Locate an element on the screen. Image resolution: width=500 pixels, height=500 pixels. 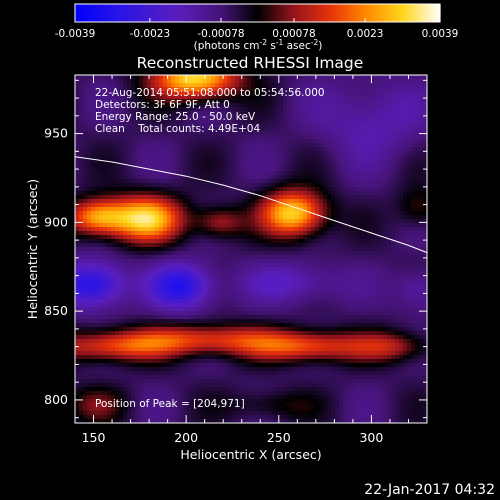
colorbar-cell is located at coordinates (396, 13).